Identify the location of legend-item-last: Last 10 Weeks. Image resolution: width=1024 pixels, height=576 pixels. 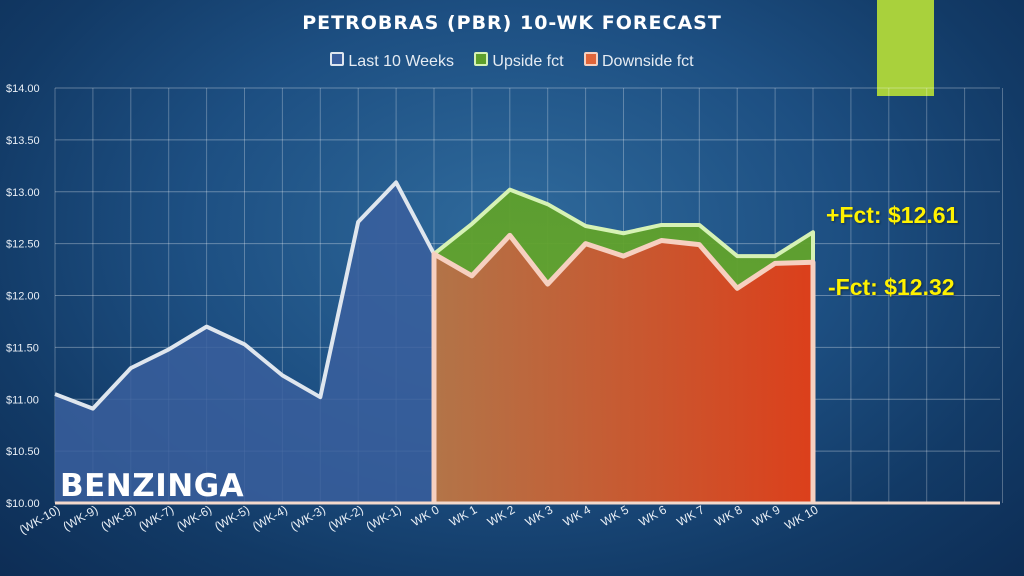
(392, 61).